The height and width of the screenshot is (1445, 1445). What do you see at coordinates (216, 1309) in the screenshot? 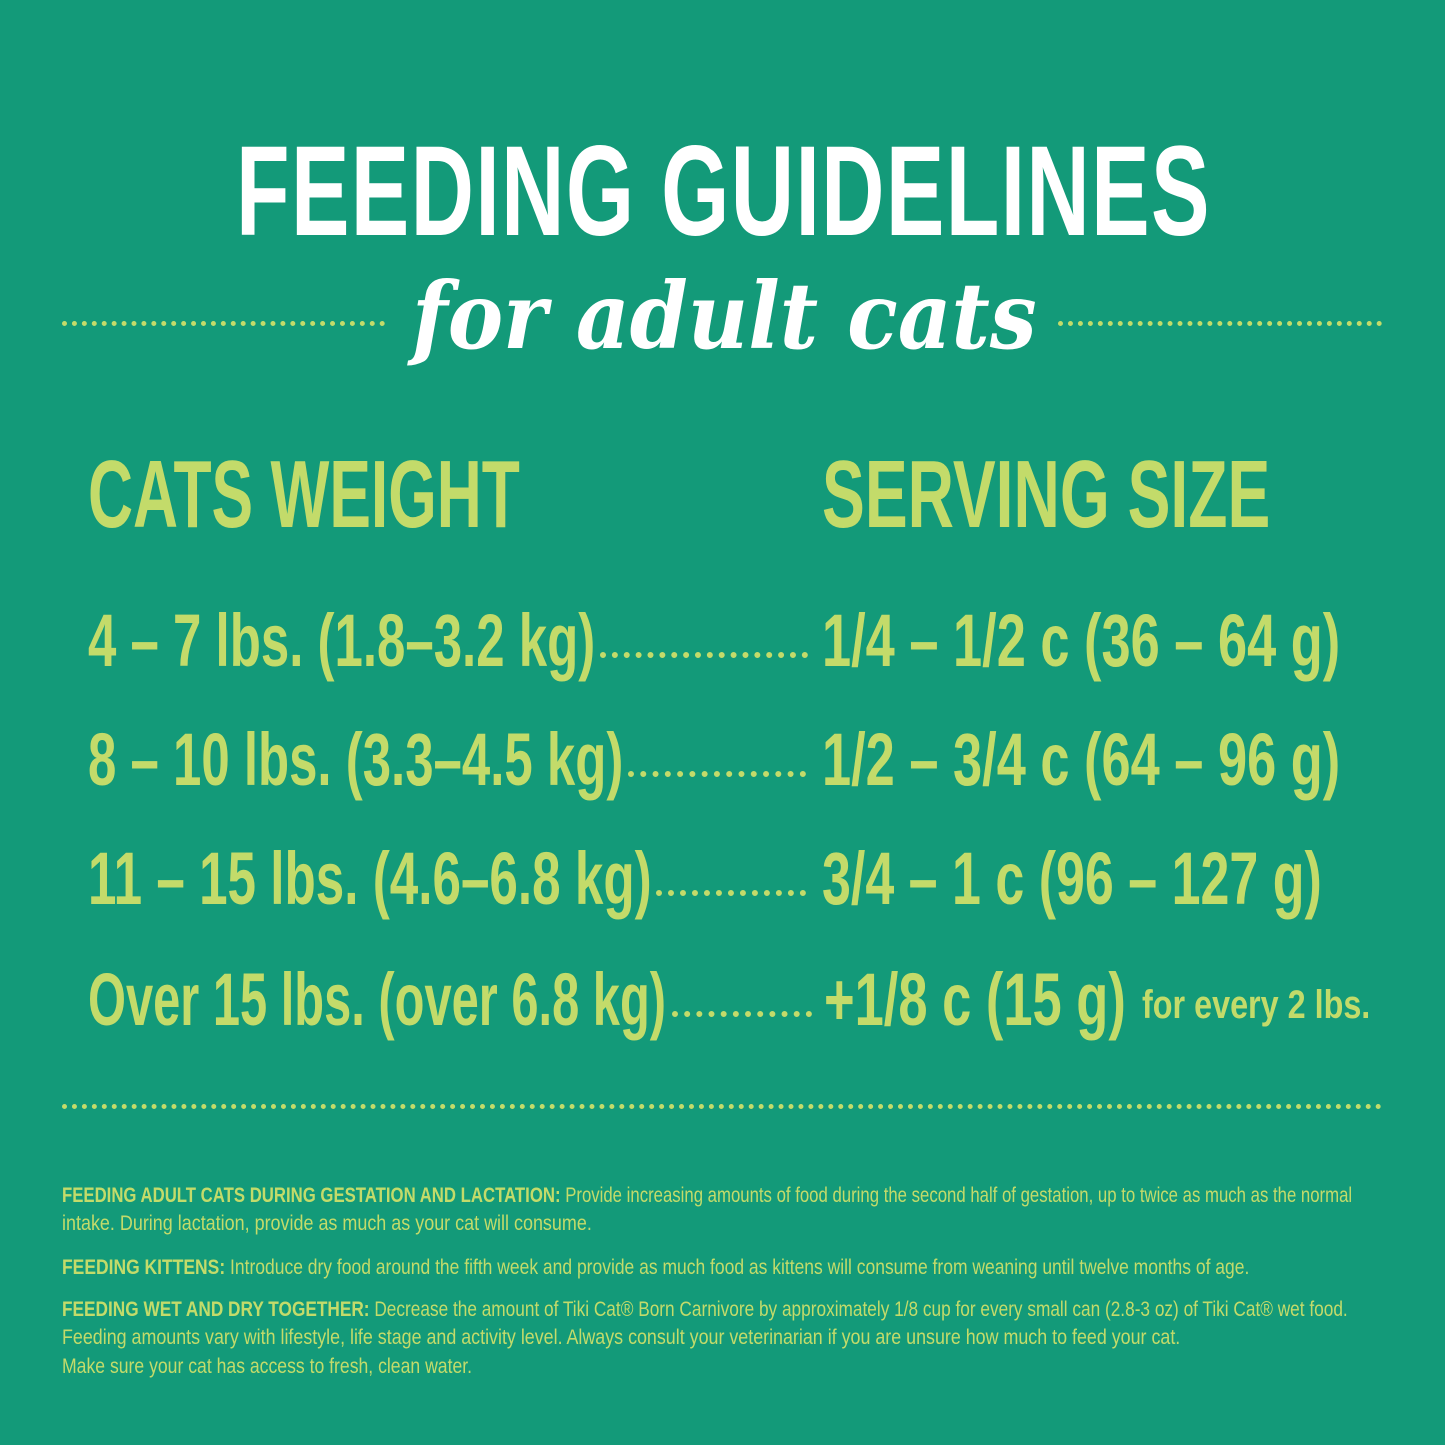
I see `note-label: FEEDING WET AND DRY TOGETHER:` at bounding box center [216, 1309].